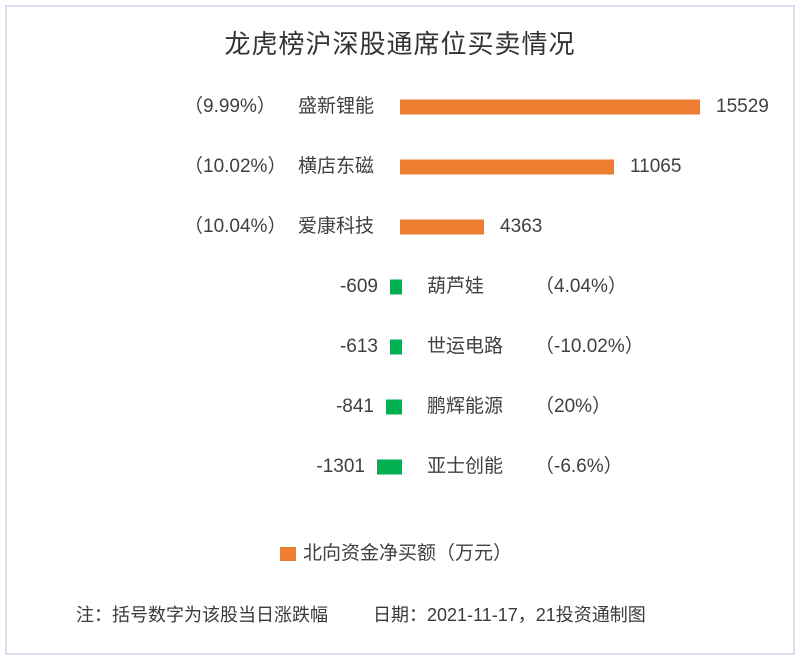 The height and width of the screenshot is (660, 800). What do you see at coordinates (358, 346) in the screenshot?
I see `value-label: -613` at bounding box center [358, 346].